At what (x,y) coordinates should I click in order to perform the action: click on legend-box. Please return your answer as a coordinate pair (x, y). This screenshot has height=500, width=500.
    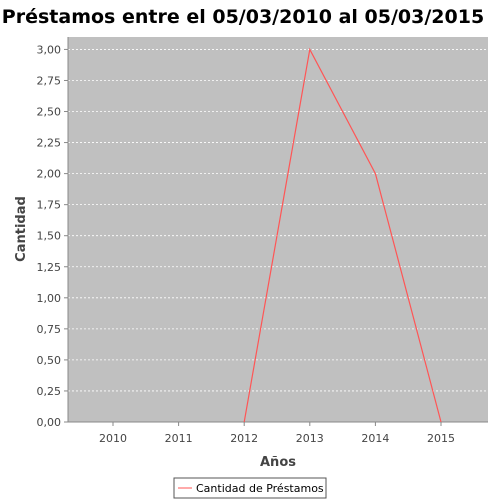
    Looking at the image, I should click on (250, 488).